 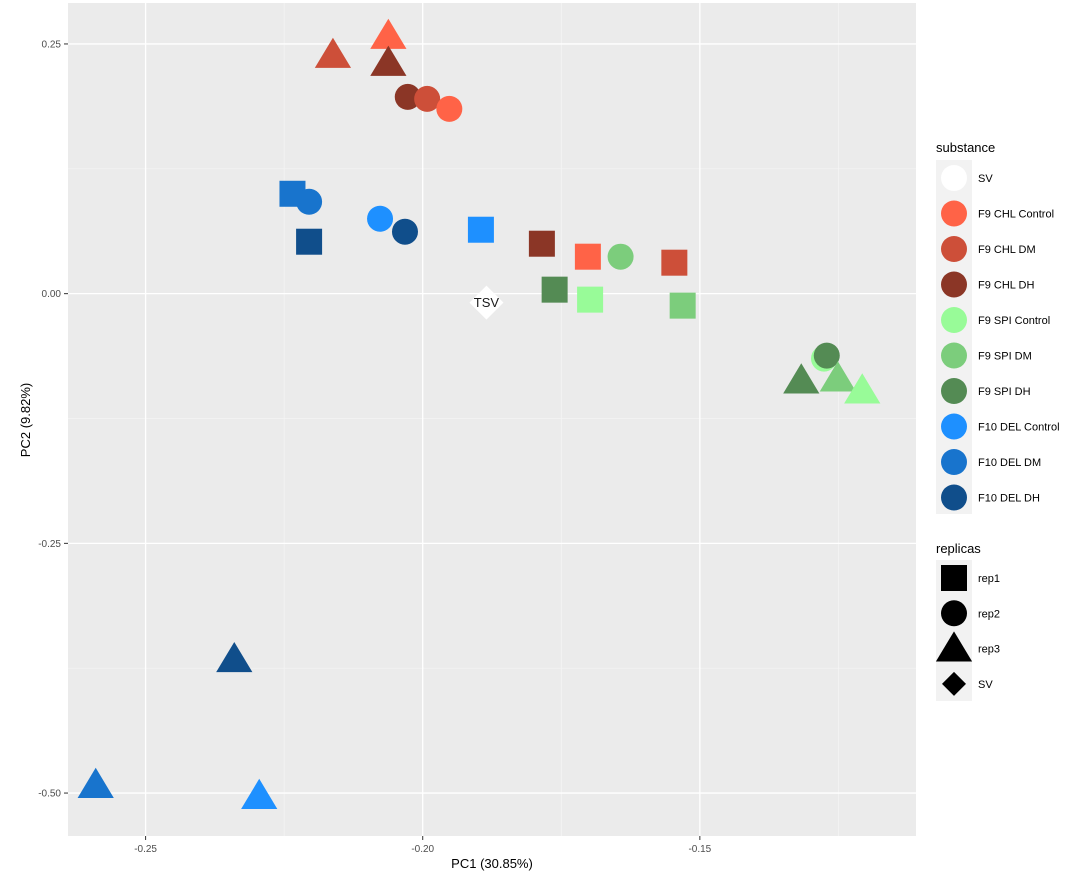 I want to click on legend-replicas: replicas rep1 rep2 rep3 SV, so click(x=967, y=621).